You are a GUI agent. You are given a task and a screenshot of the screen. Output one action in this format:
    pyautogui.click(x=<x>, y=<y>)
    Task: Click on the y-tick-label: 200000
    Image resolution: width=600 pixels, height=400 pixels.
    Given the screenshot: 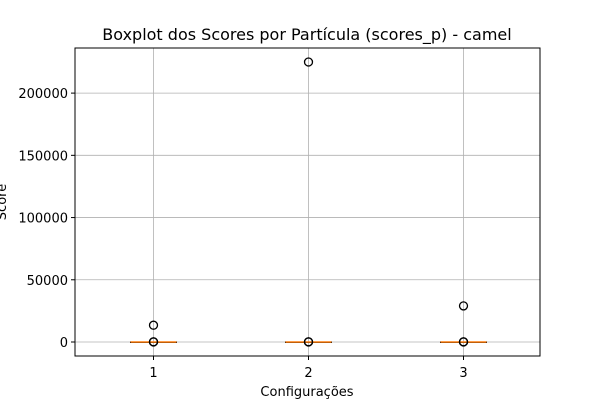 What is the action you would take?
    pyautogui.click(x=43, y=94)
    